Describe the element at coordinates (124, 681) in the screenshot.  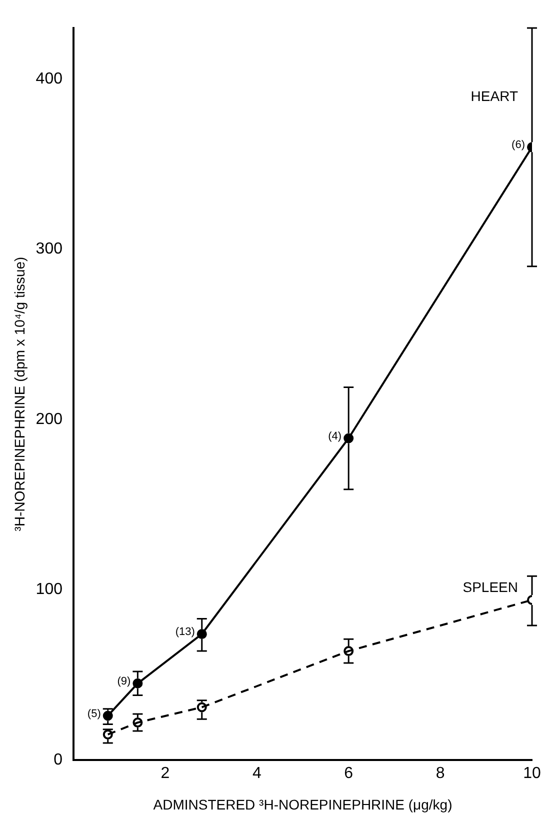
I see `annotation: (9)` at that location.